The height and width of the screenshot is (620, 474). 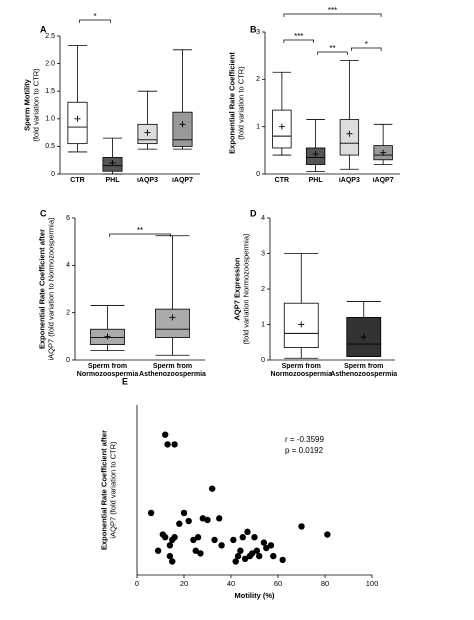 I want to click on panel-label: B, so click(x=253, y=29).